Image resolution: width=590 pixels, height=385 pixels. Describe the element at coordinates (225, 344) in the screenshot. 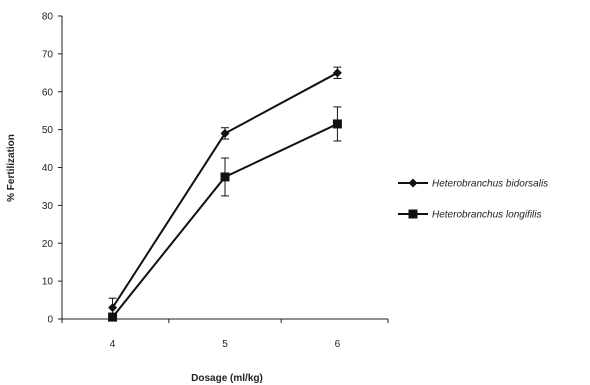

I see `x-tick-label: 5` at that location.